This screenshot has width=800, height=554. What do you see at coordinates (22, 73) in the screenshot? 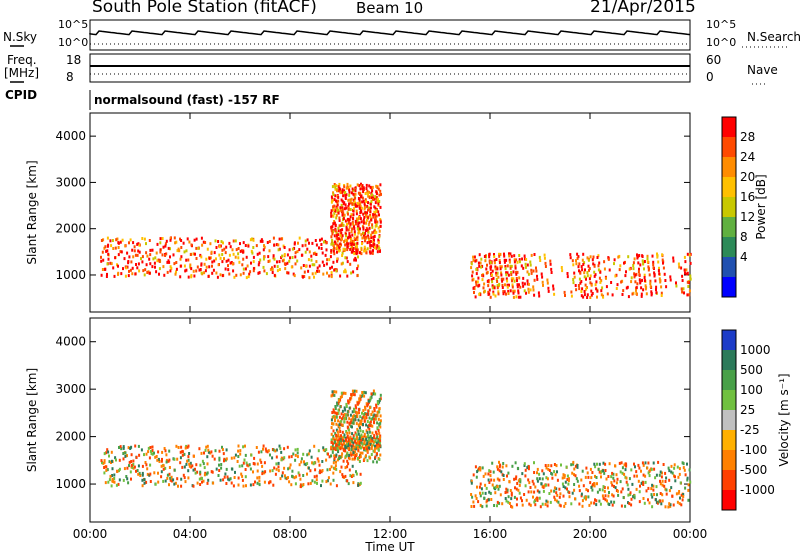
I see `freq-unit: [MHz]` at bounding box center [22, 73].